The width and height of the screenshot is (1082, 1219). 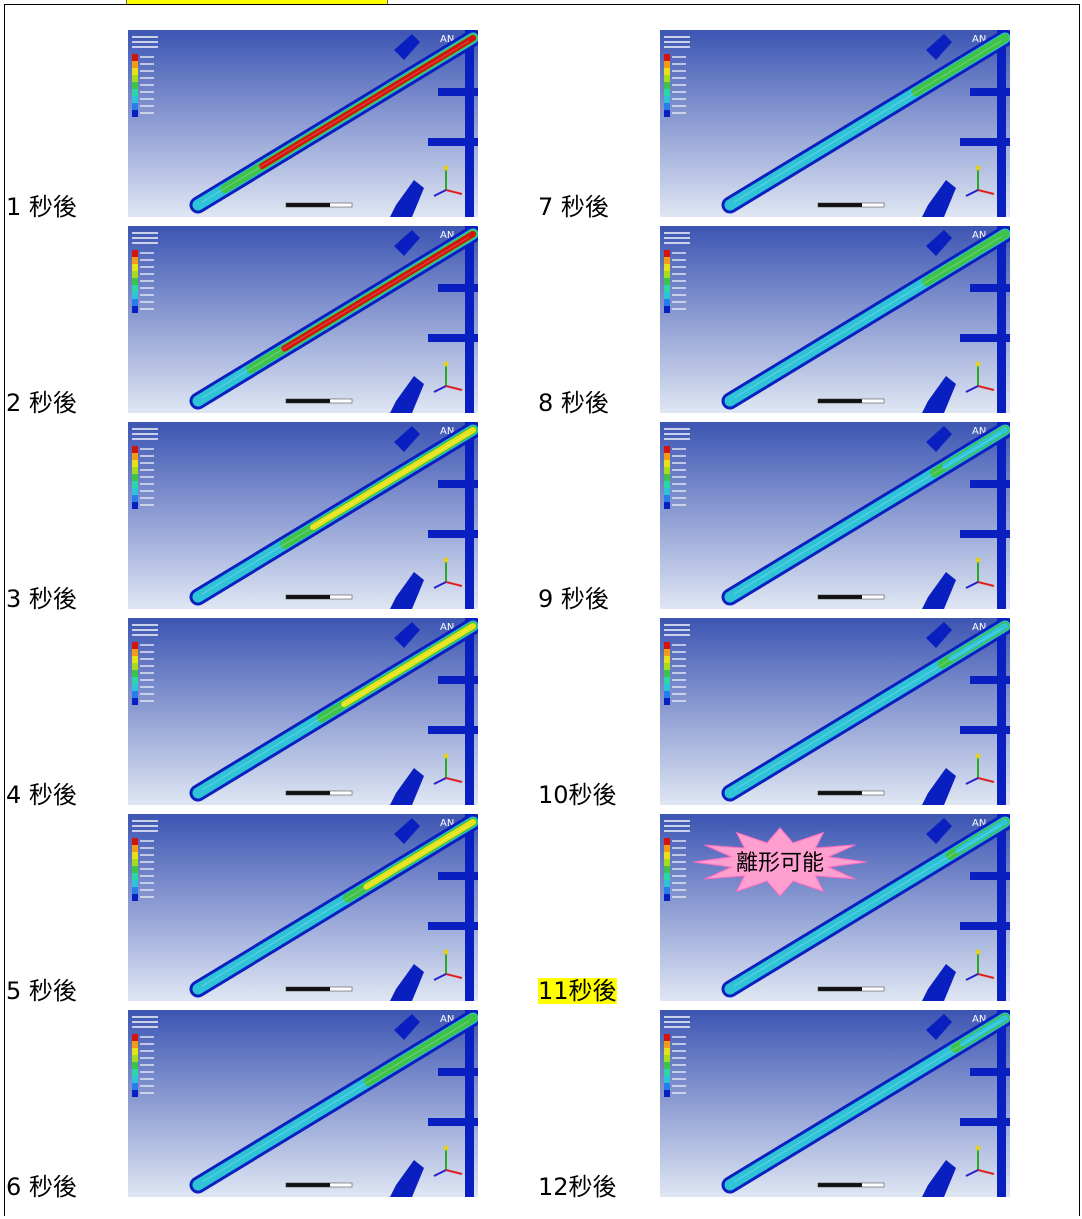 What do you see at coordinates (41, 599) in the screenshot?
I see `time-label: 3 秒後` at bounding box center [41, 599].